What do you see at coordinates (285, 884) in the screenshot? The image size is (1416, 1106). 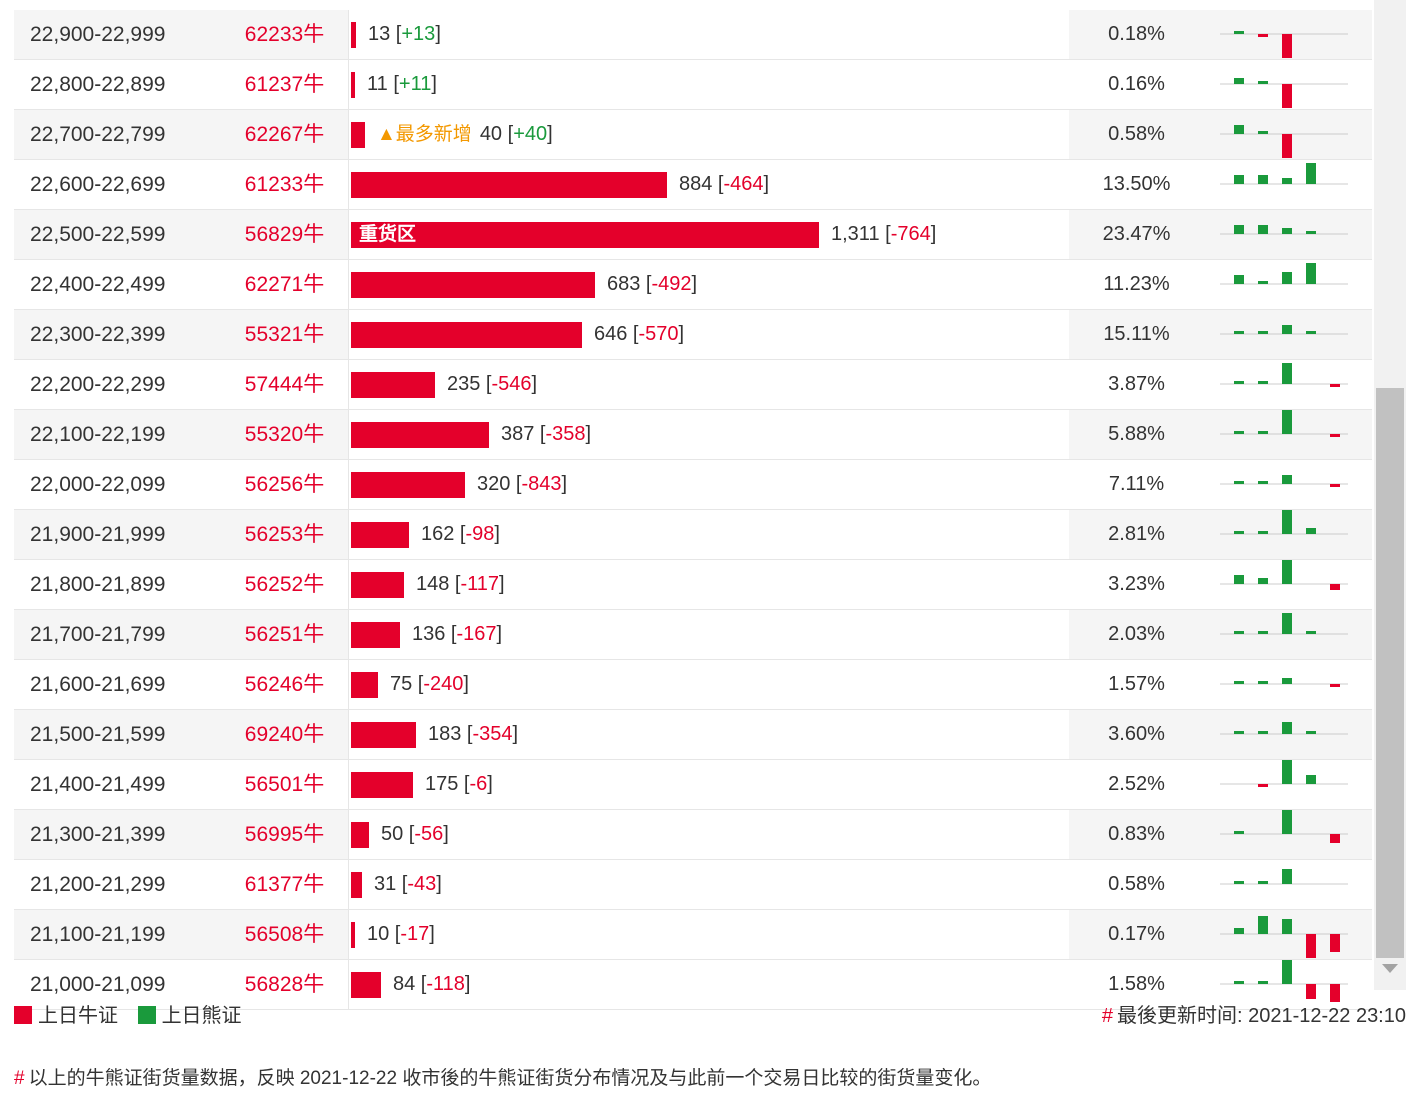 I see `cbbc-code-link: 61377牛` at bounding box center [285, 884].